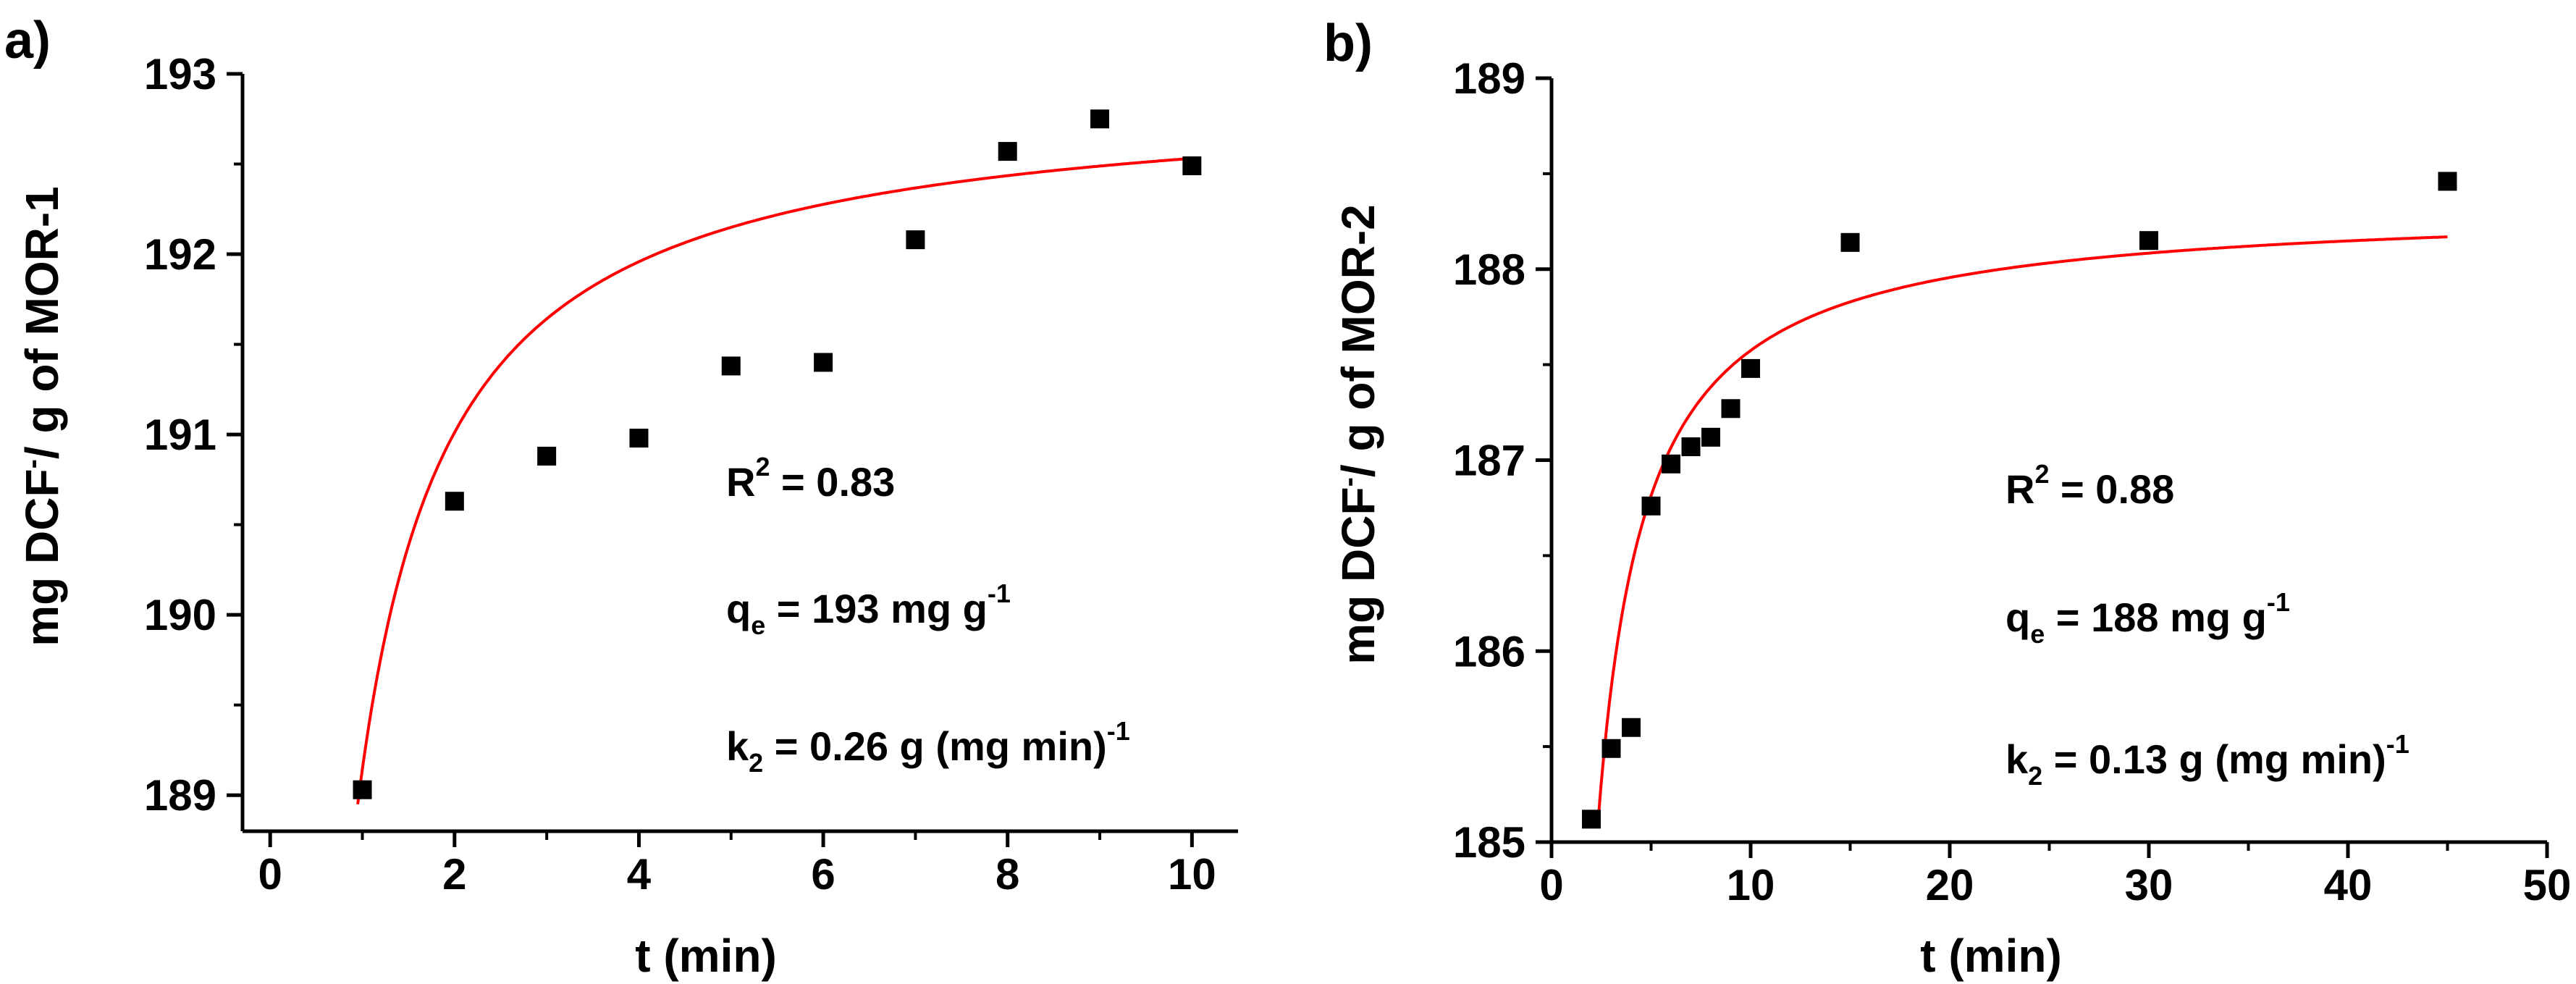  What do you see at coordinates (1950, 885) in the screenshot?
I see `panel-b-x-tick-label: 20` at bounding box center [1950, 885].